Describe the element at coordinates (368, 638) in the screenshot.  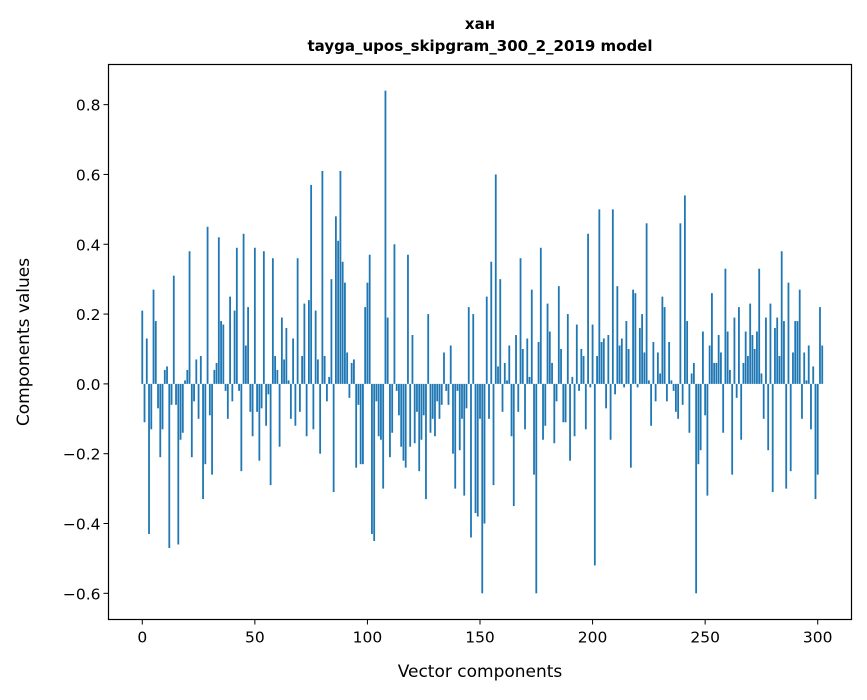
I see `x-tick-label: 100` at that location.